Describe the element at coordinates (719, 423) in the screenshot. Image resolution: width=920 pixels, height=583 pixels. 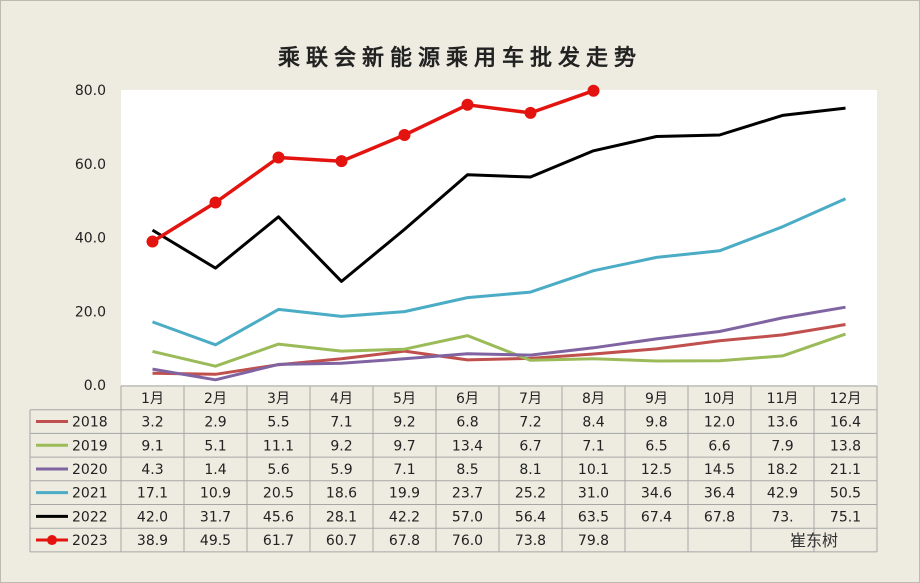
I see `data-label: 12.0` at that location.